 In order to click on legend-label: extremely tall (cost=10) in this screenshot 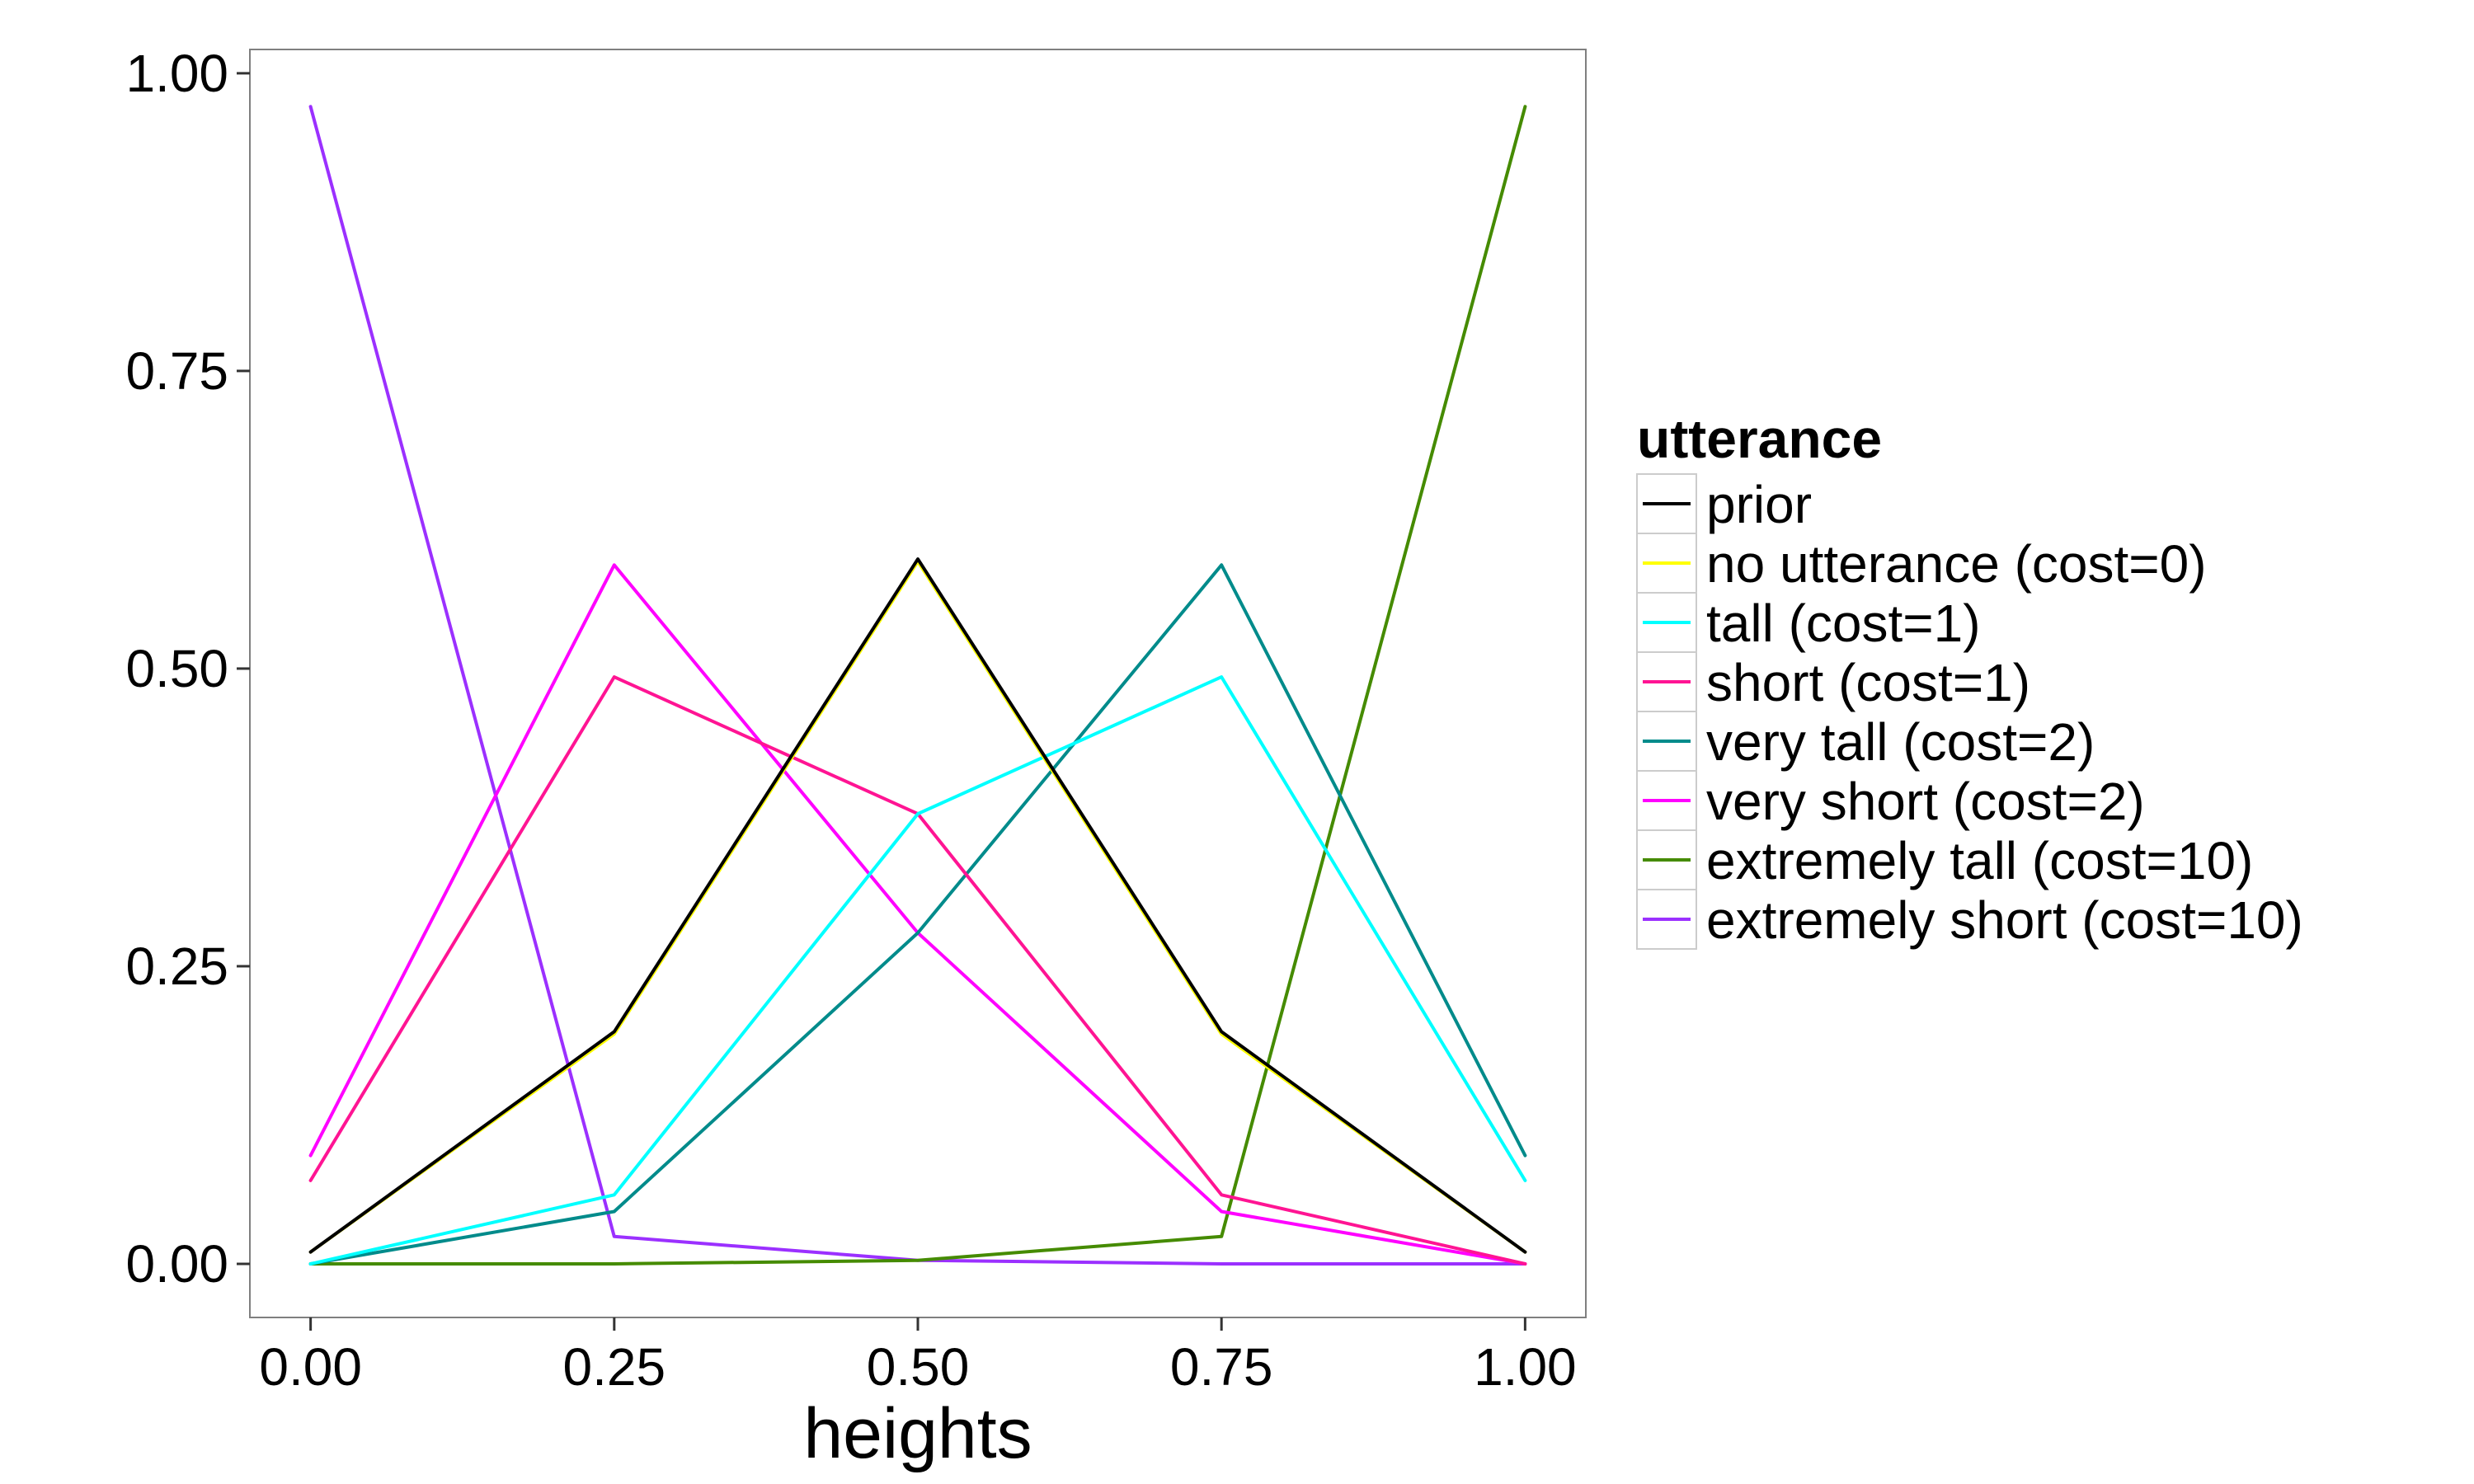, I will do `click(1979, 860)`.